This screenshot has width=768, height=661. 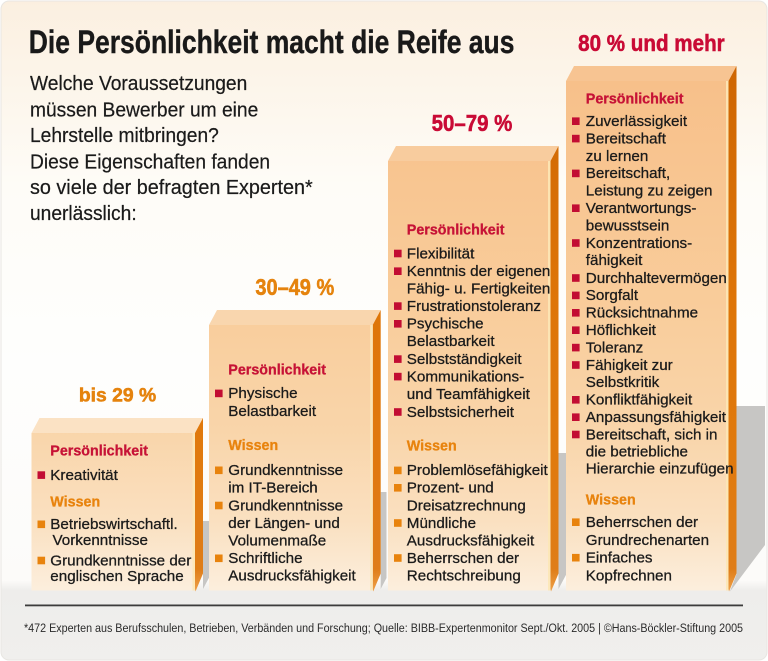 What do you see at coordinates (138, 84) in the screenshot?
I see `svg-text: Welche Voraussetzungen` at bounding box center [138, 84].